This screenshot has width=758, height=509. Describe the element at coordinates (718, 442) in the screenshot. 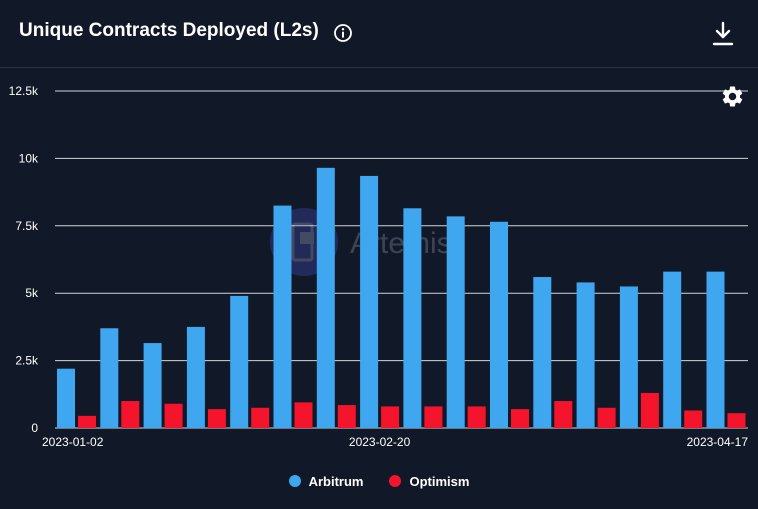

I see `x-tick-label: 2023-04-17` at that location.